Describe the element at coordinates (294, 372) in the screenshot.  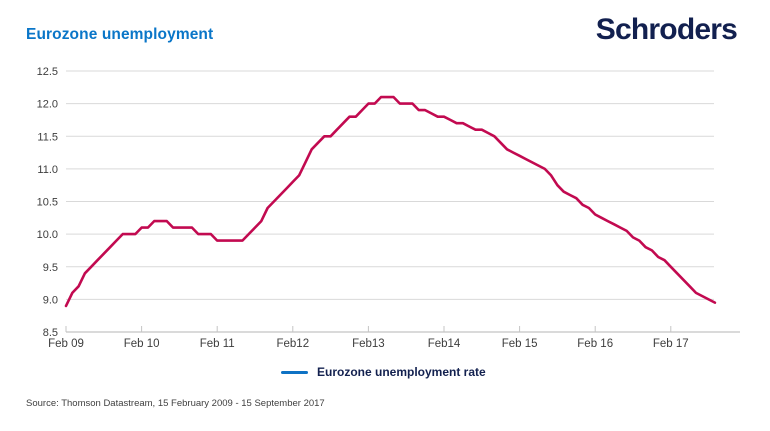
I see `legend-line-marker` at that location.